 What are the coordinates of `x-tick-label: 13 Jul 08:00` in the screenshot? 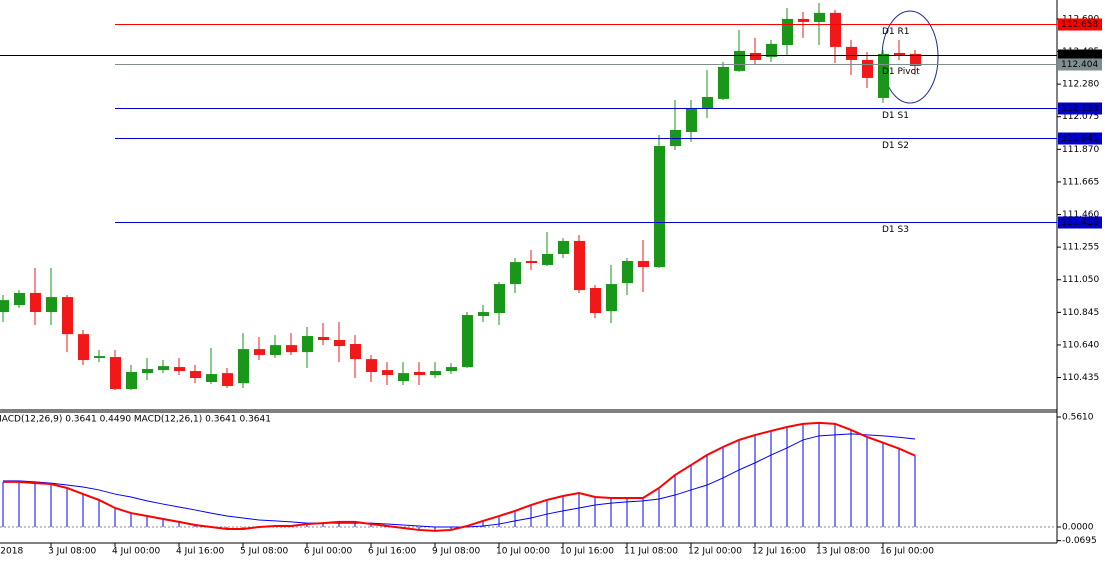 It's located at (843, 552).